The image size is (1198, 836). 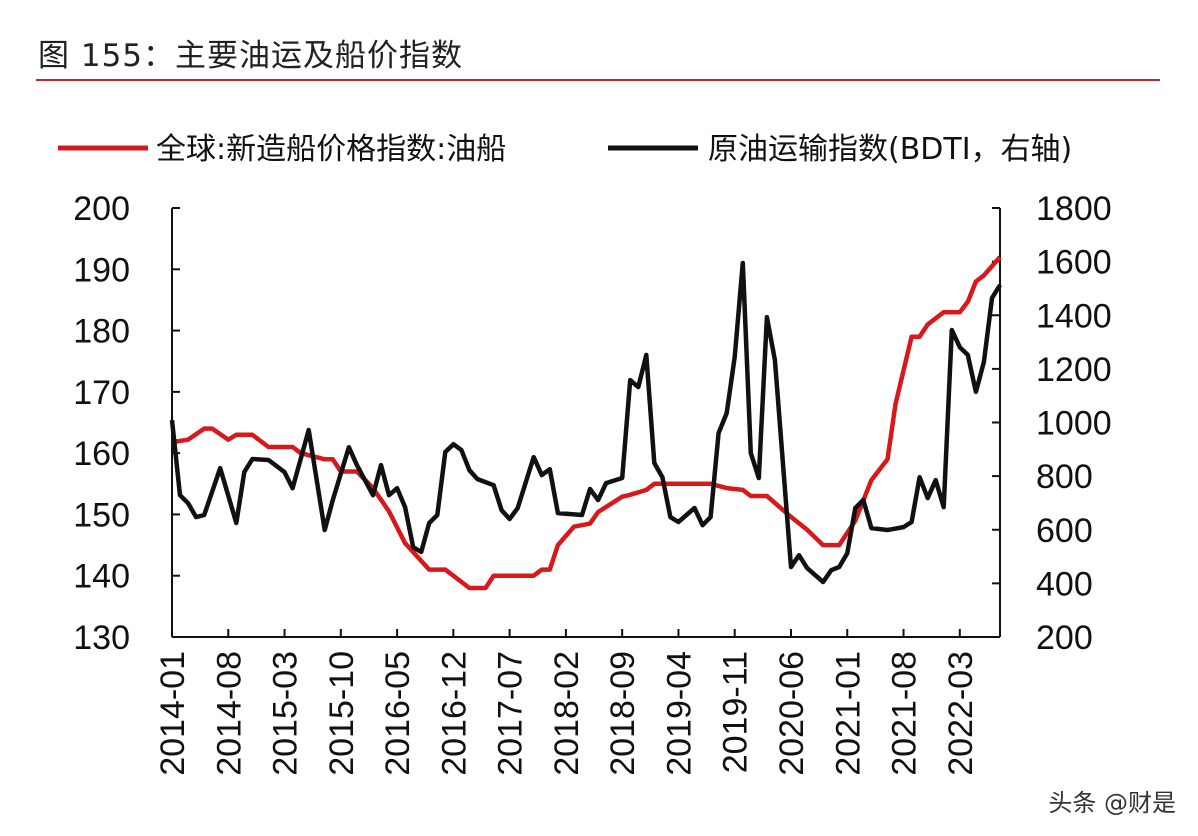 I want to click on x-tick-label: 2019-04, so click(x=679, y=713).